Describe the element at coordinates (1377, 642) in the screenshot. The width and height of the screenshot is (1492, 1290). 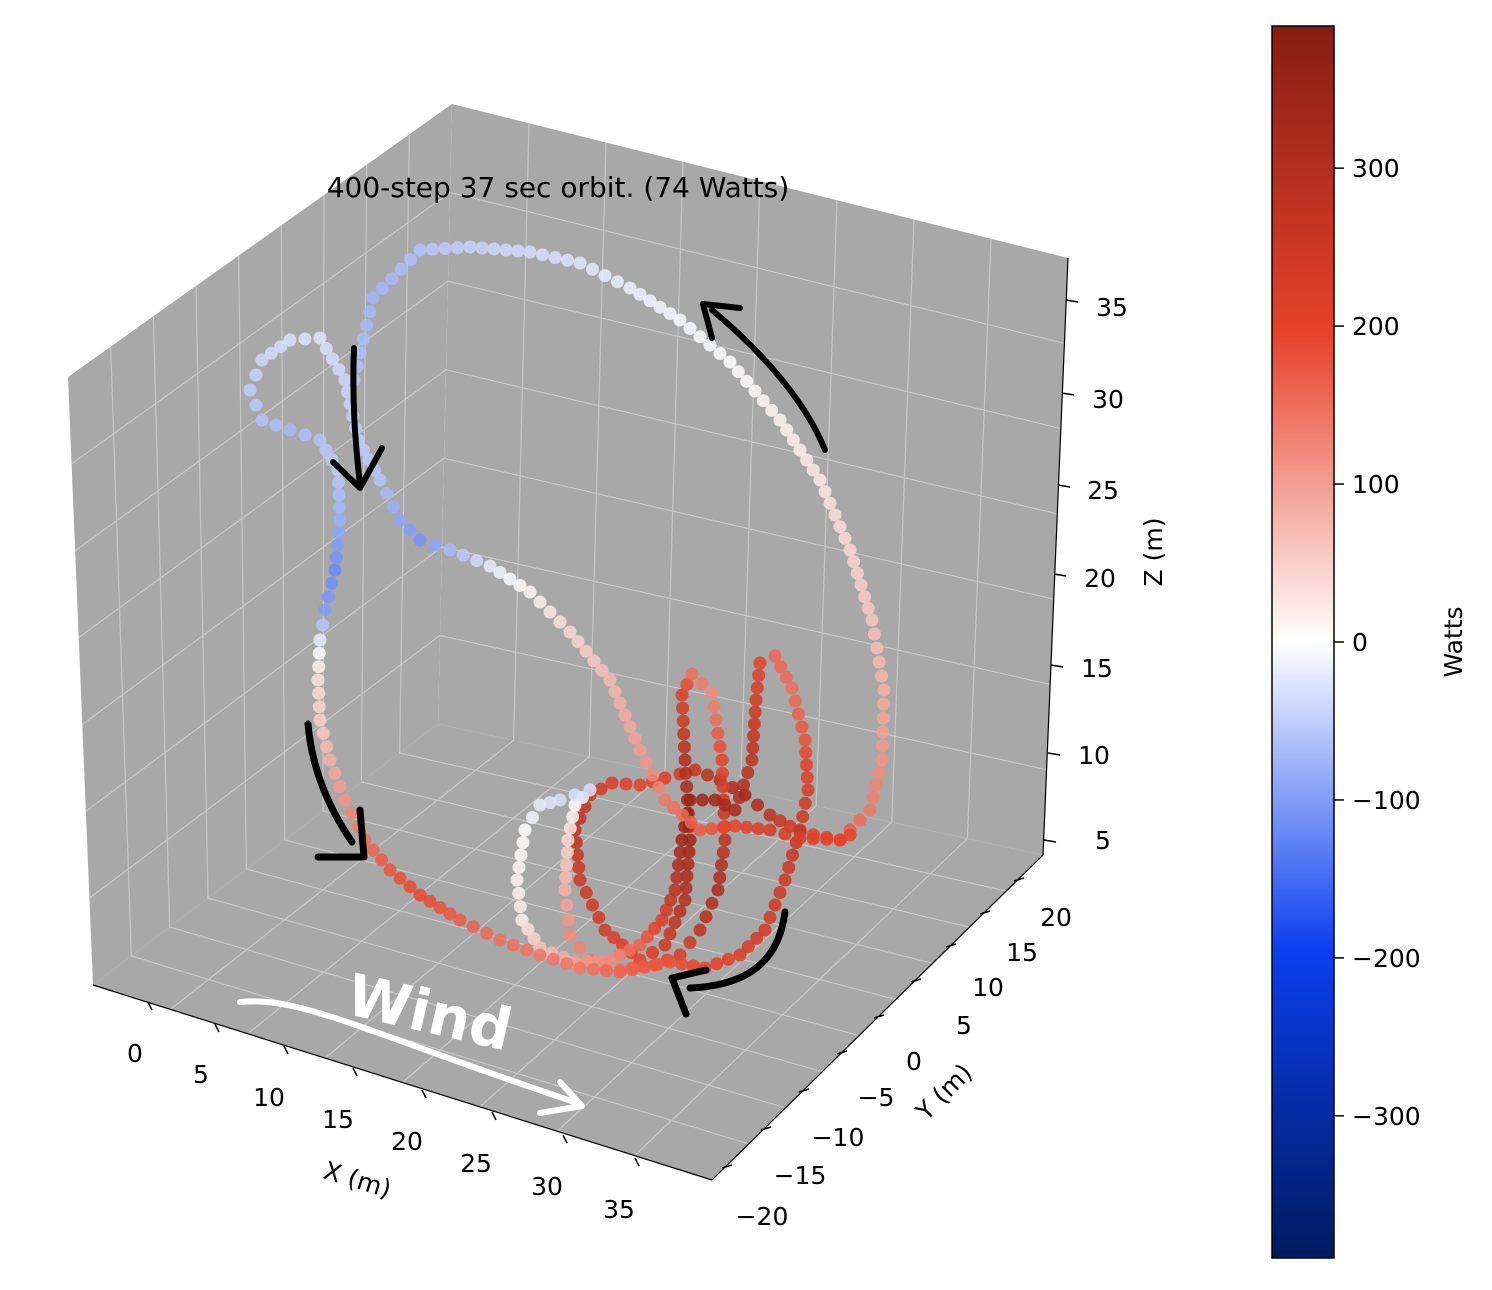
I see `colorbar-ticks: 300 200 100 0 −100 −200 −300` at that location.